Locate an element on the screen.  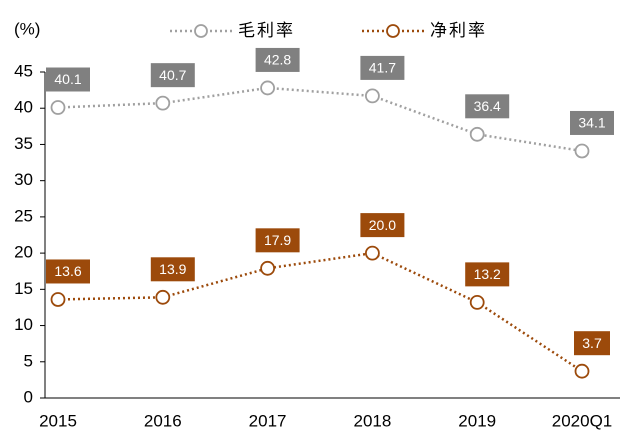
data-label: 17.9 is located at coordinates (277, 240).